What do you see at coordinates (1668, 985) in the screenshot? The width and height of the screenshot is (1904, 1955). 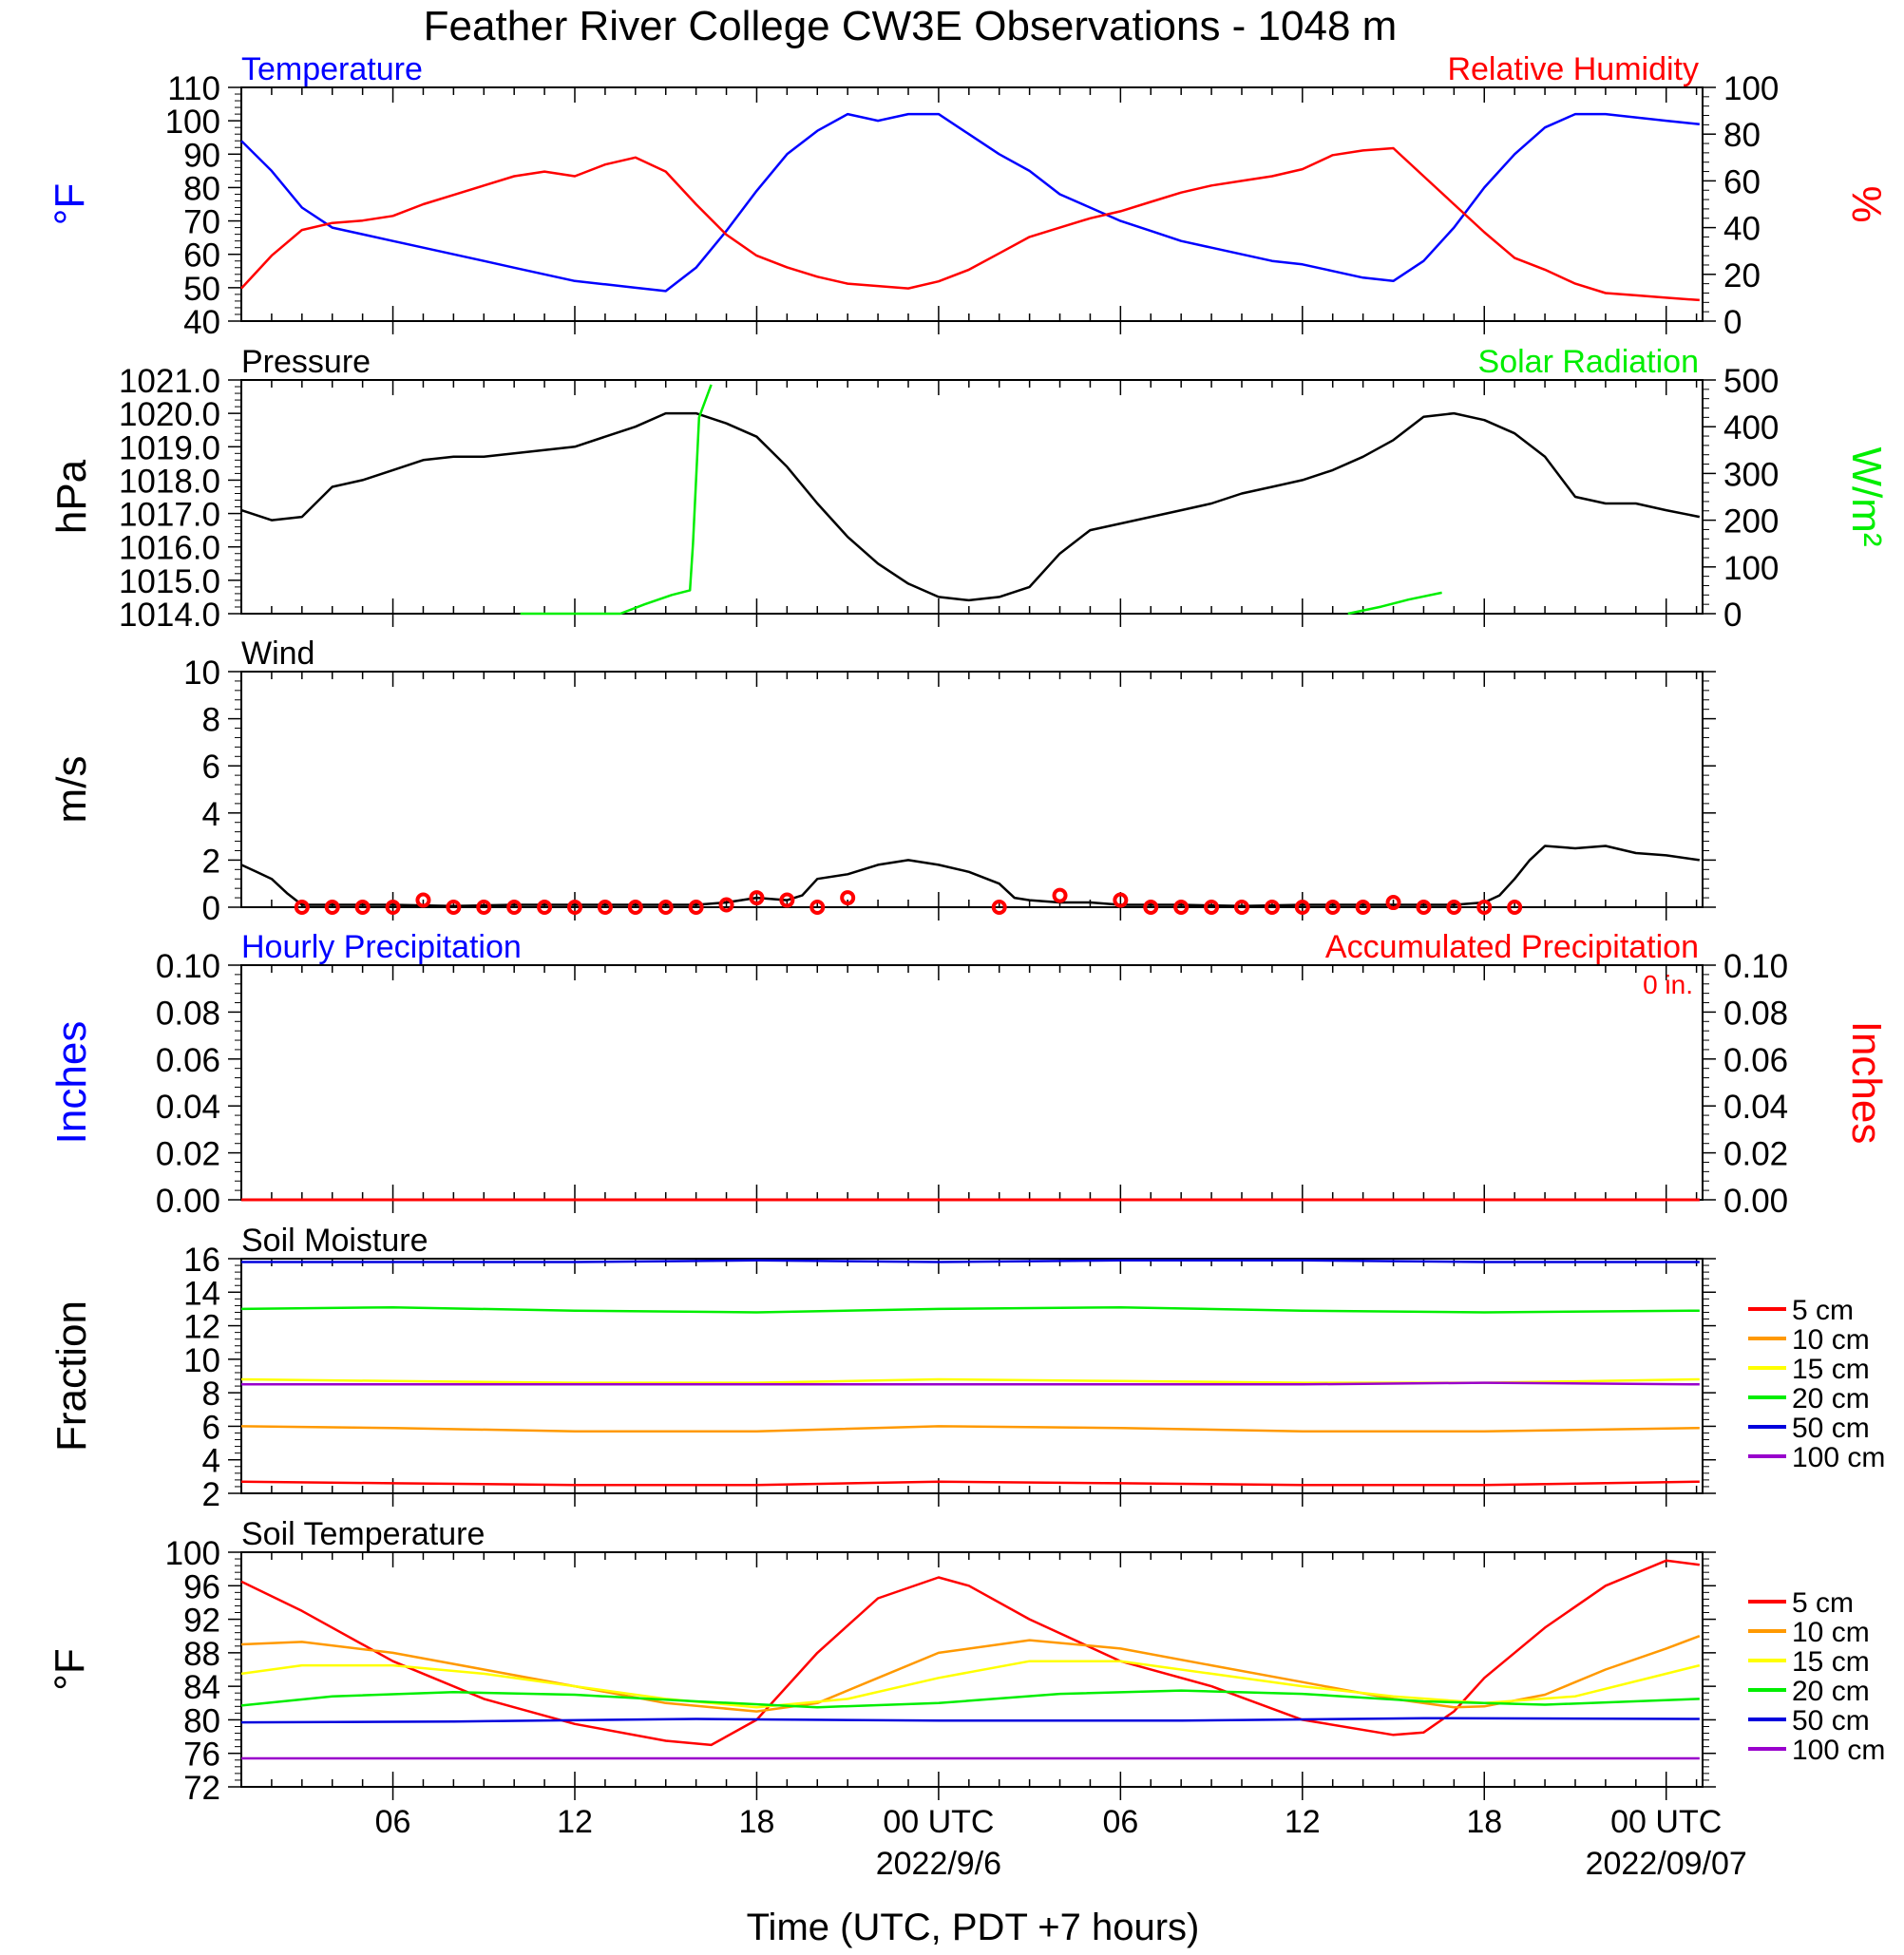 I see `precipitation-annotation: 0 in.` at bounding box center [1668, 985].